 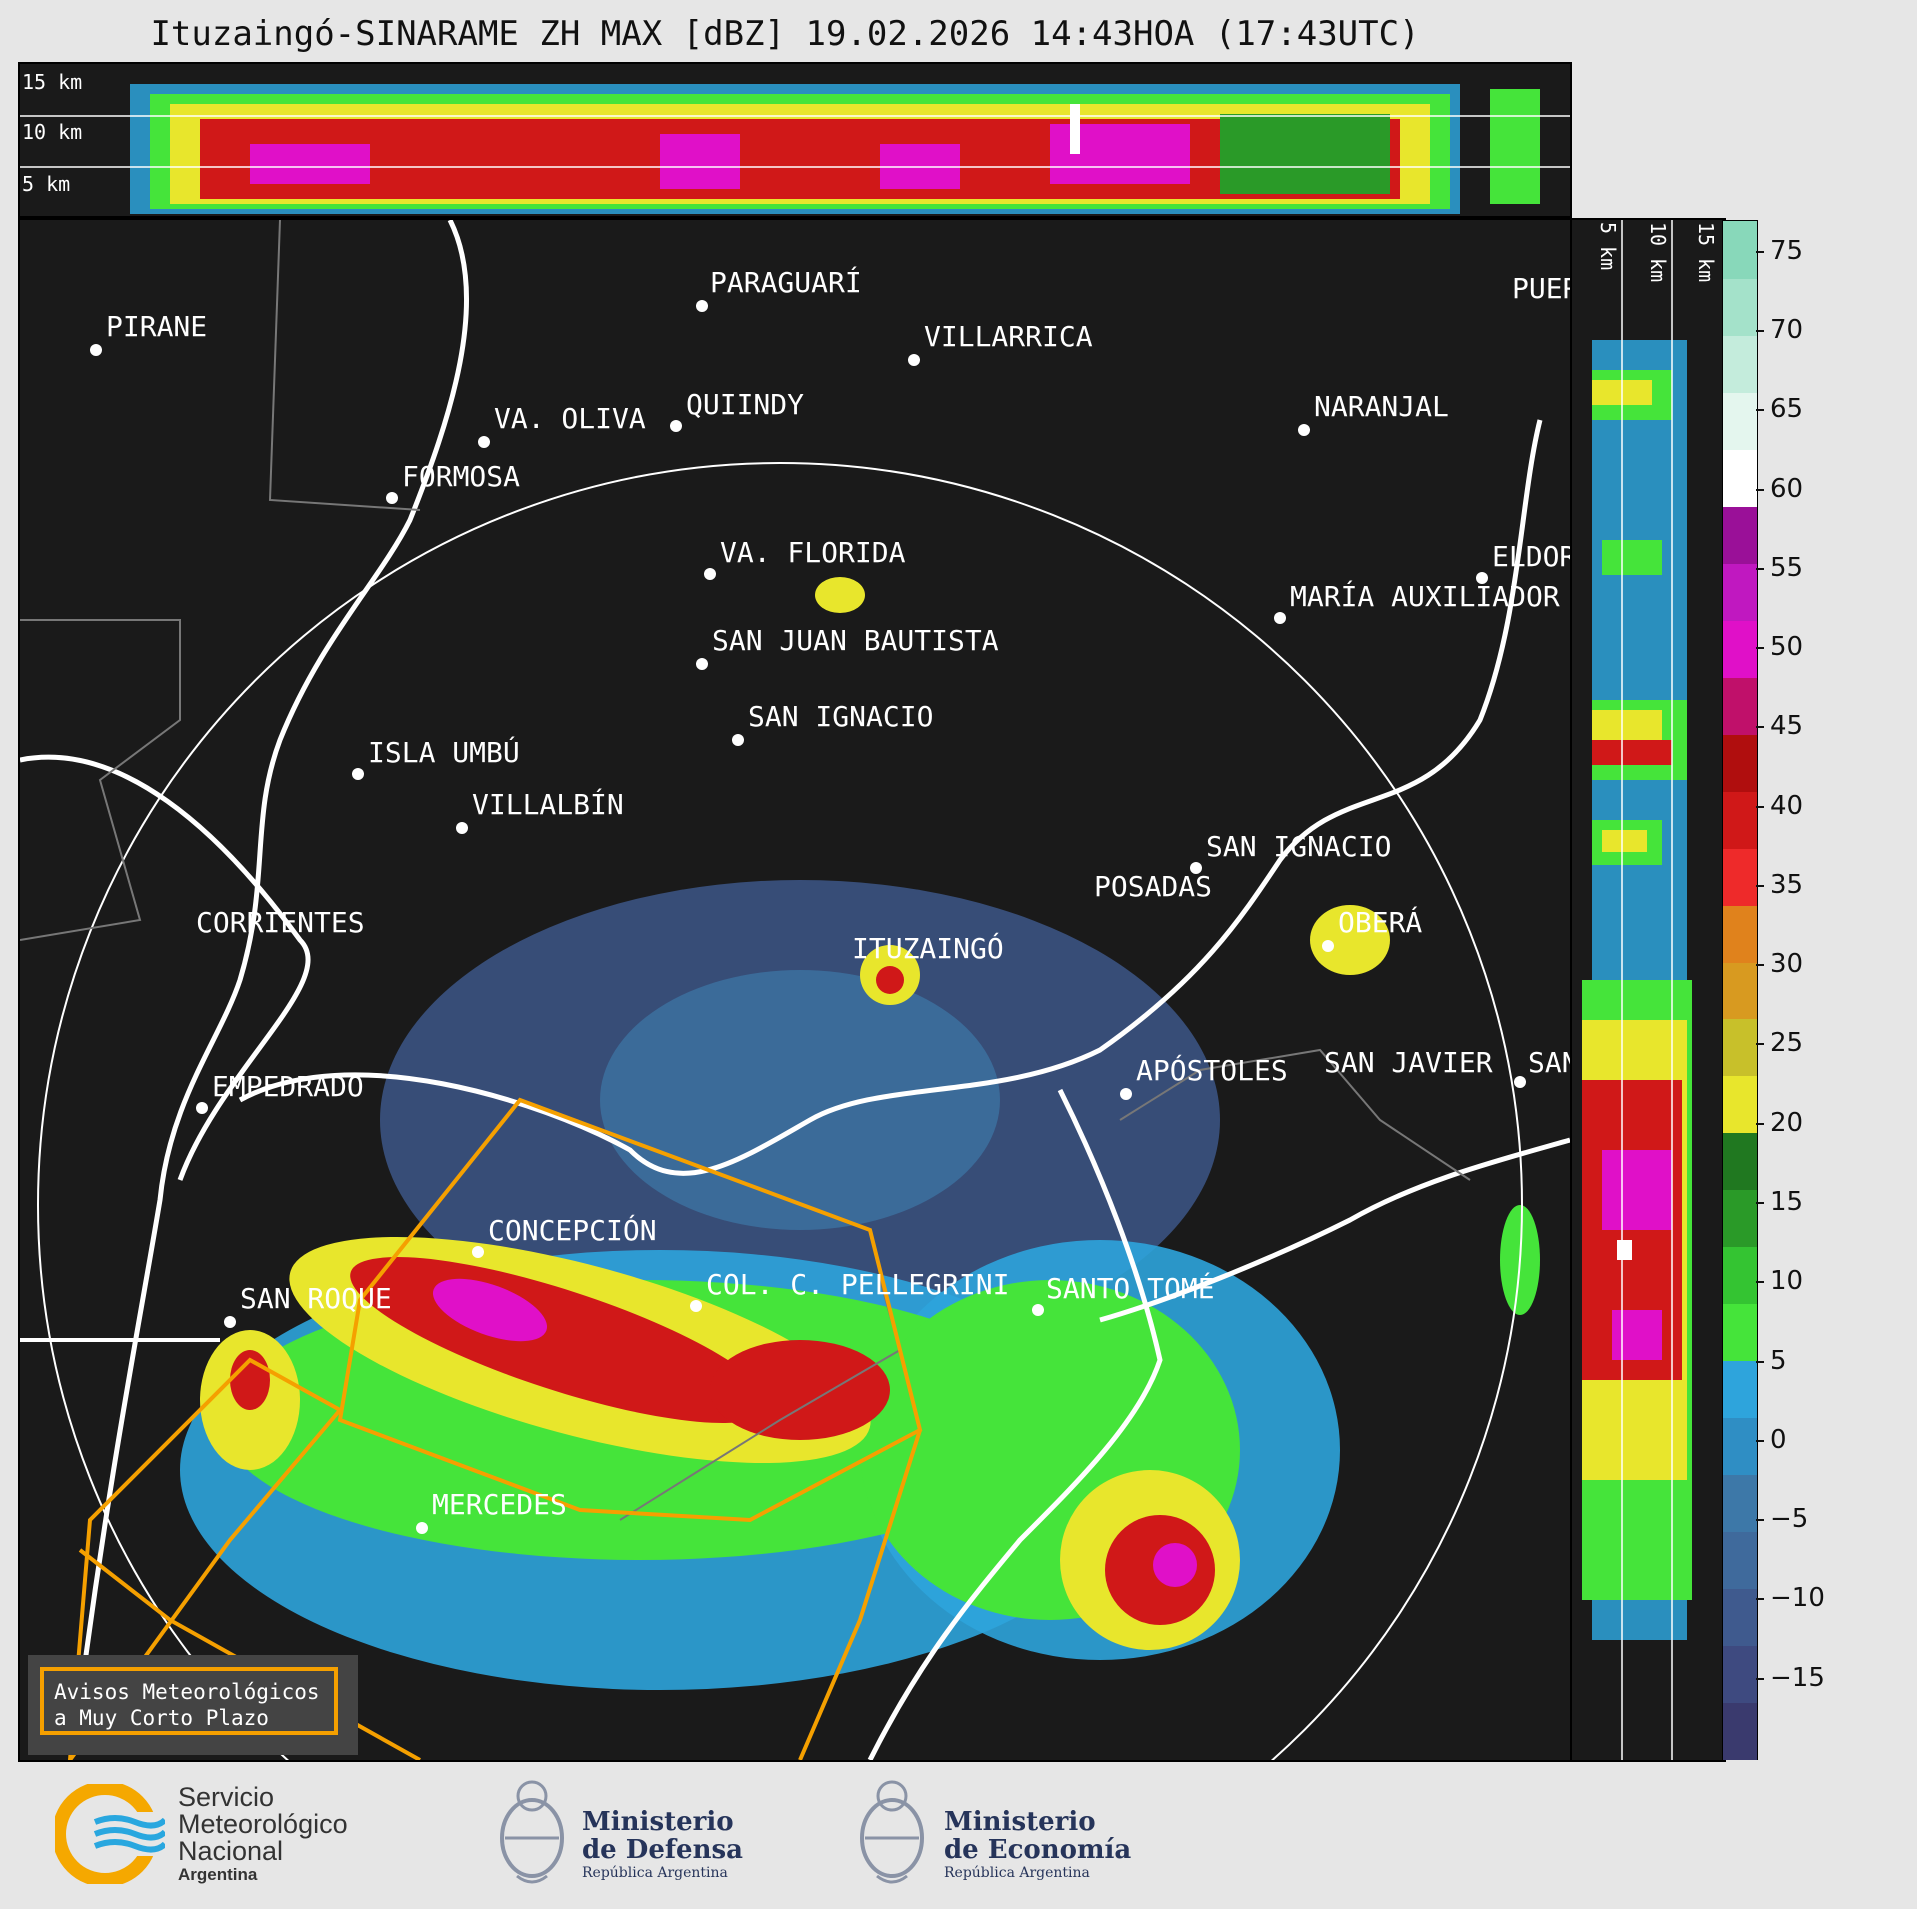 I want to click on city-label-pirane: PIRANE, so click(x=157, y=326).